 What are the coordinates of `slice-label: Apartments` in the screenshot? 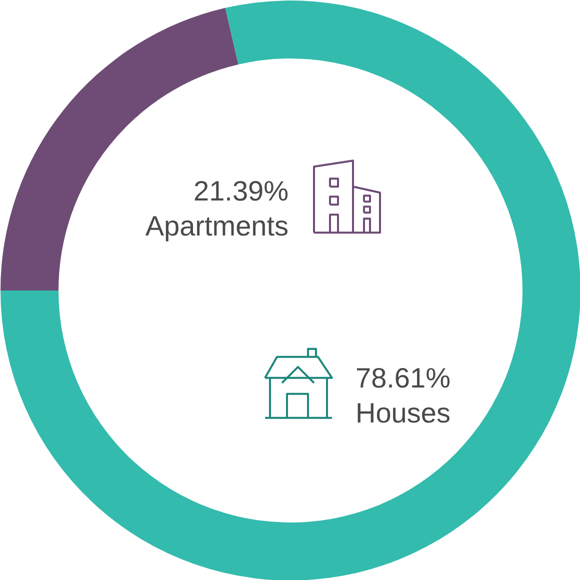 It's located at (216, 226).